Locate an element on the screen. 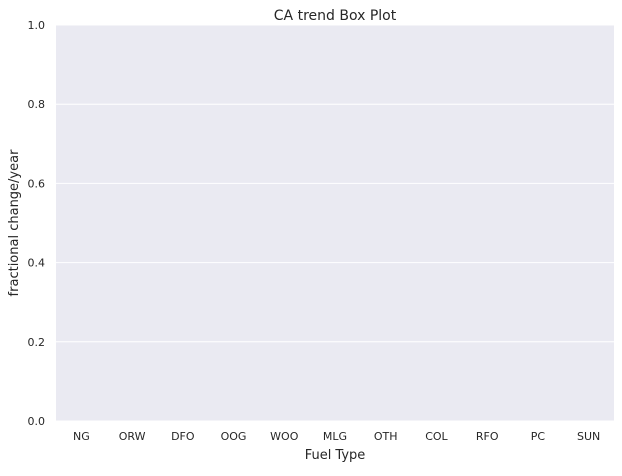  y-tick-label: 0.6 is located at coordinates (37, 183).